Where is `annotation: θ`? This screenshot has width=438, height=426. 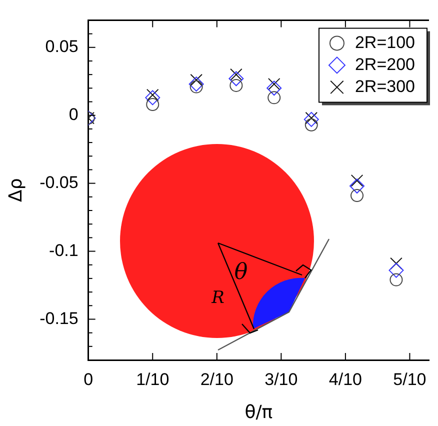
annotation: θ is located at coordinates (241, 272).